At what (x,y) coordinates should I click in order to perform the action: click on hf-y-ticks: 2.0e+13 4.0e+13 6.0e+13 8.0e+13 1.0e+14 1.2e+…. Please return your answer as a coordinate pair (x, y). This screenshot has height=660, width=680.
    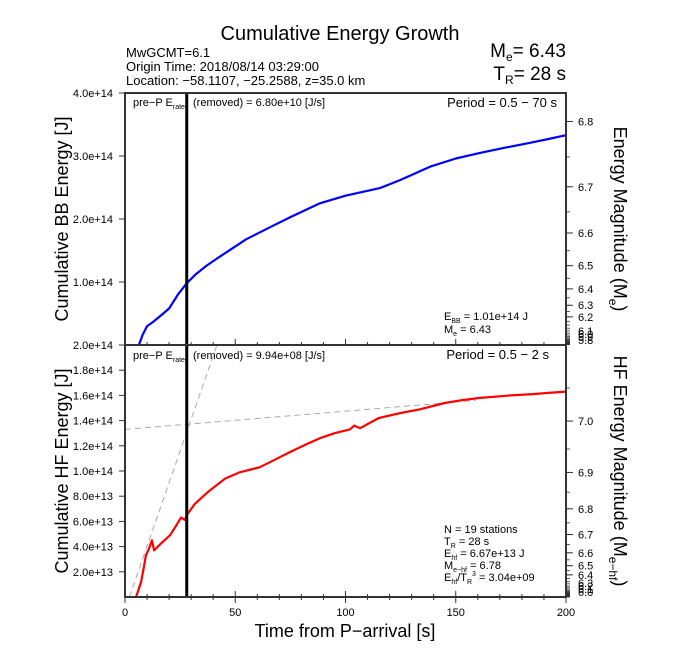
    Looking at the image, I should click on (99, 459).